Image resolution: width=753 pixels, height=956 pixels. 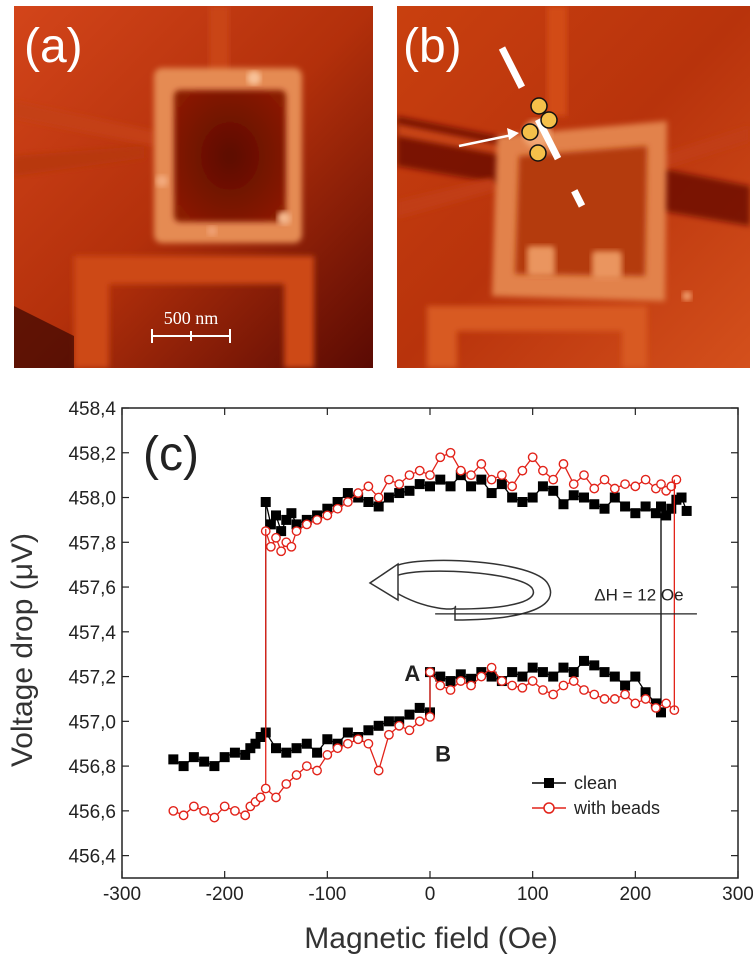 What do you see at coordinates (412, 673) in the screenshot?
I see `branch-a-label: A` at bounding box center [412, 673].